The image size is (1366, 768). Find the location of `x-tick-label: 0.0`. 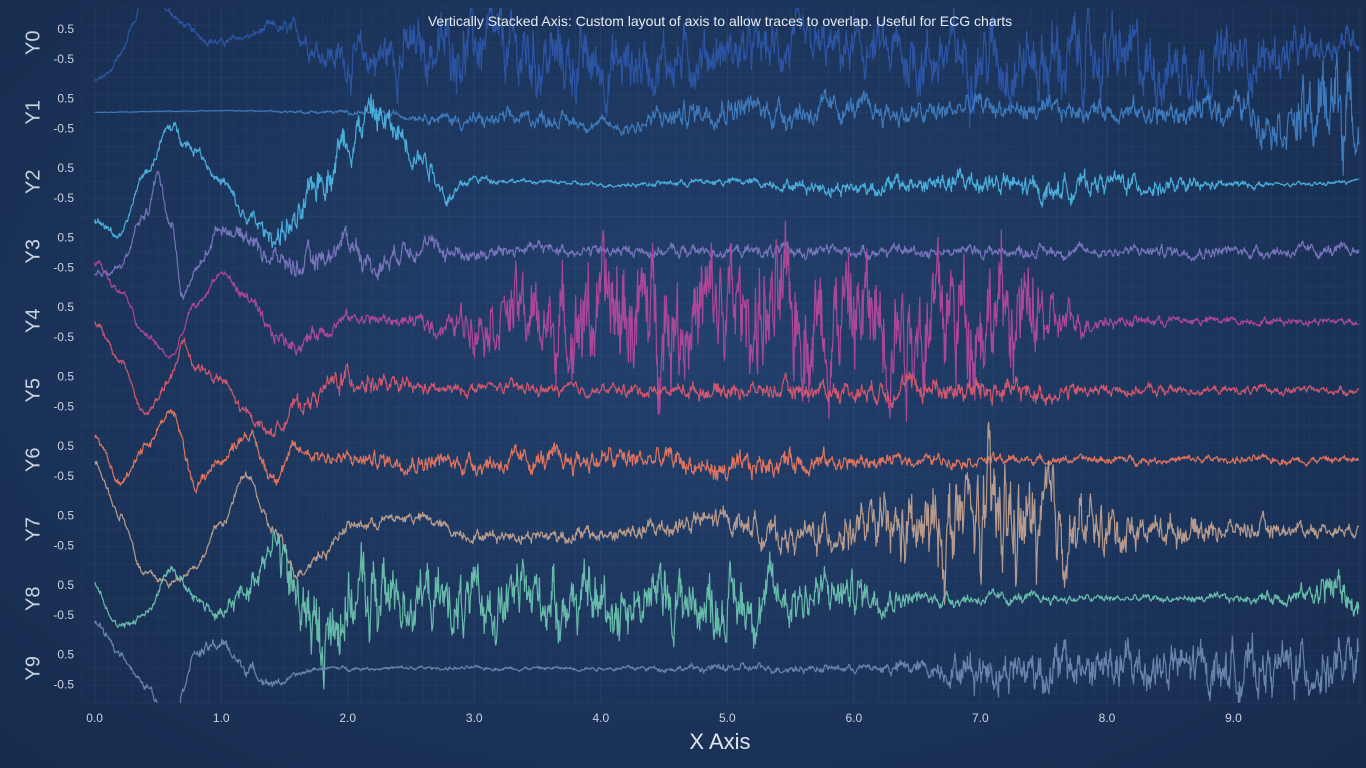

x-tick-label: 0.0 is located at coordinates (94, 718).